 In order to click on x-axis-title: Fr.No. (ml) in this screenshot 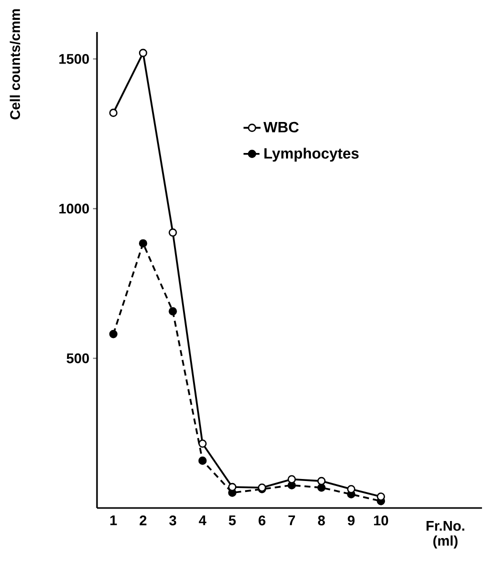, I will do `click(445, 534)`.